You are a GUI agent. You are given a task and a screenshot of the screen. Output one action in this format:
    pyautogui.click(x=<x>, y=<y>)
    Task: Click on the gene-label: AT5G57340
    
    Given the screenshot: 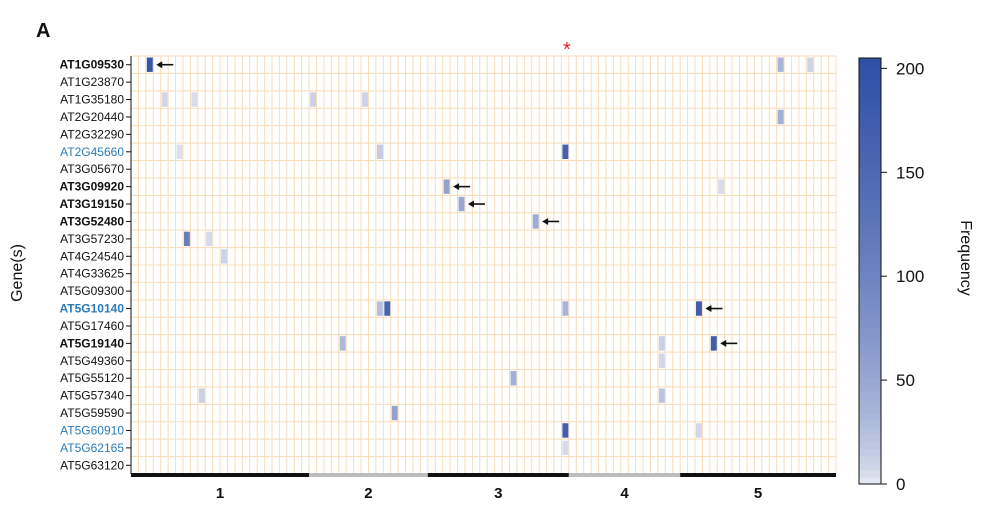 What is the action you would take?
    pyautogui.click(x=92, y=396)
    